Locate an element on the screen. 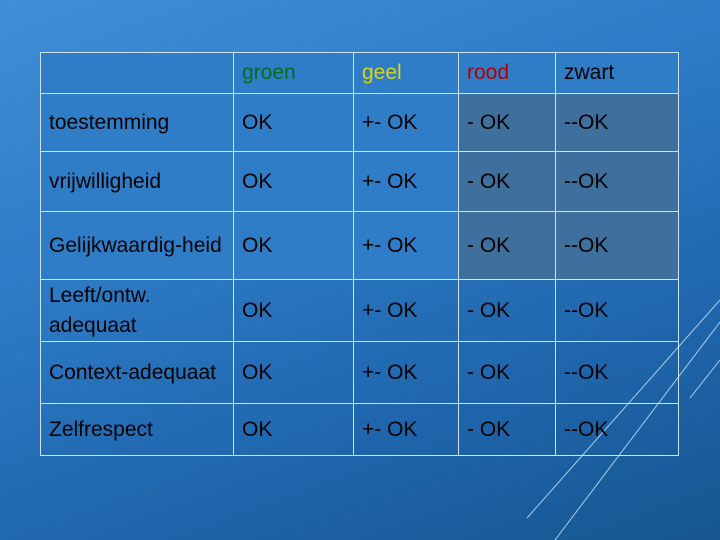  table-row: Leeft/ontw. adequaat OK +- OK - OK --OK is located at coordinates (359, 310).